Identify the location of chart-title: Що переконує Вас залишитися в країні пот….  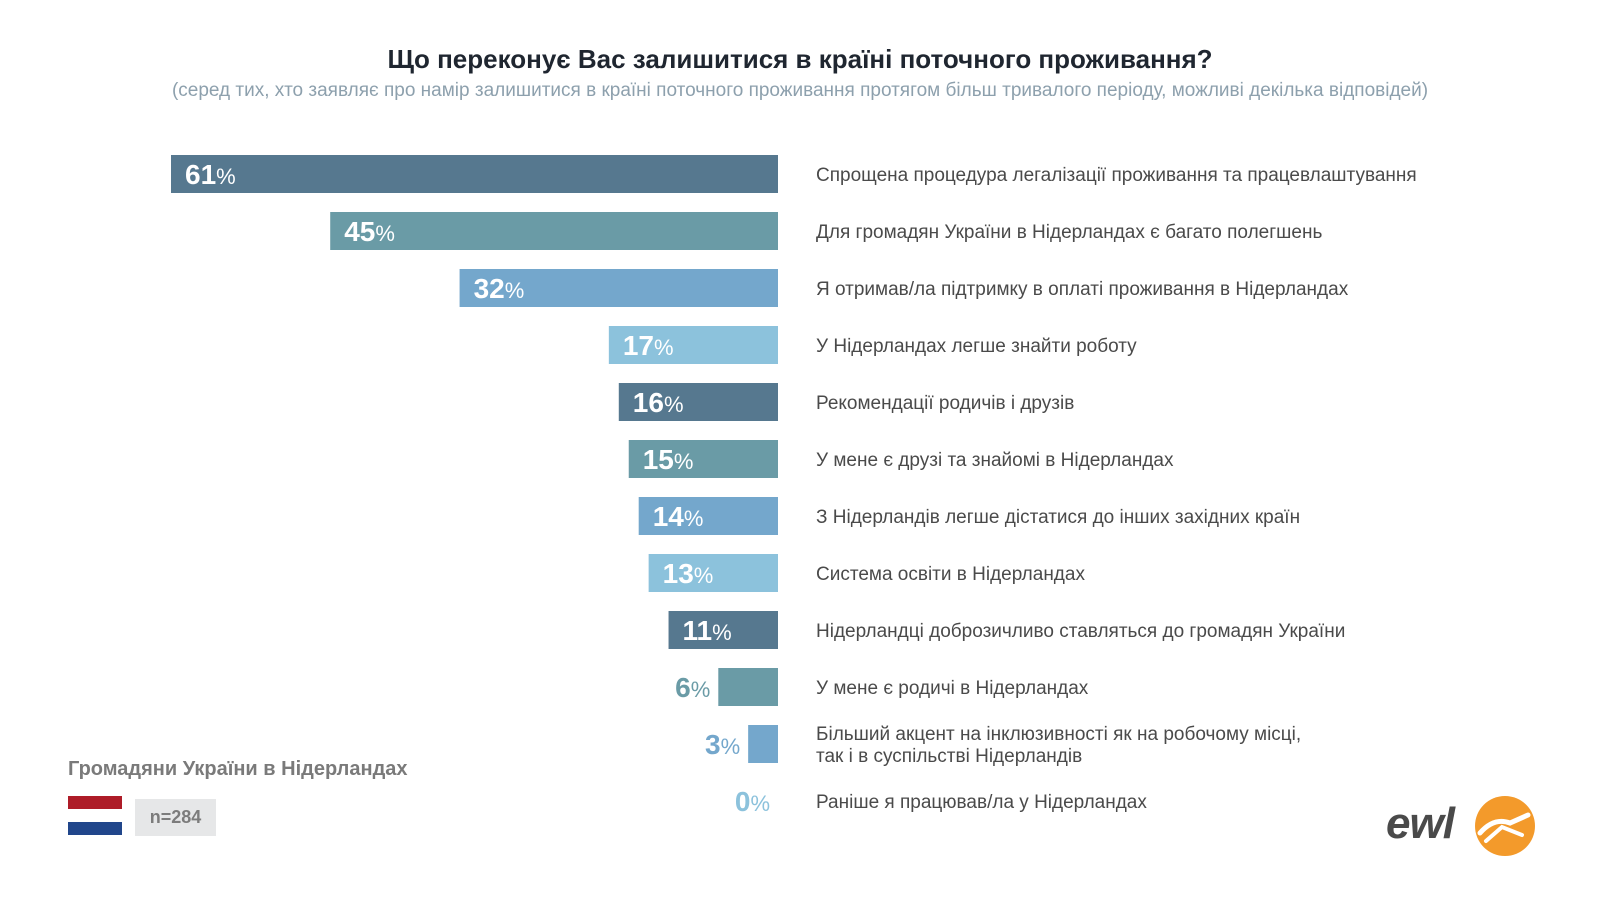
(800, 59).